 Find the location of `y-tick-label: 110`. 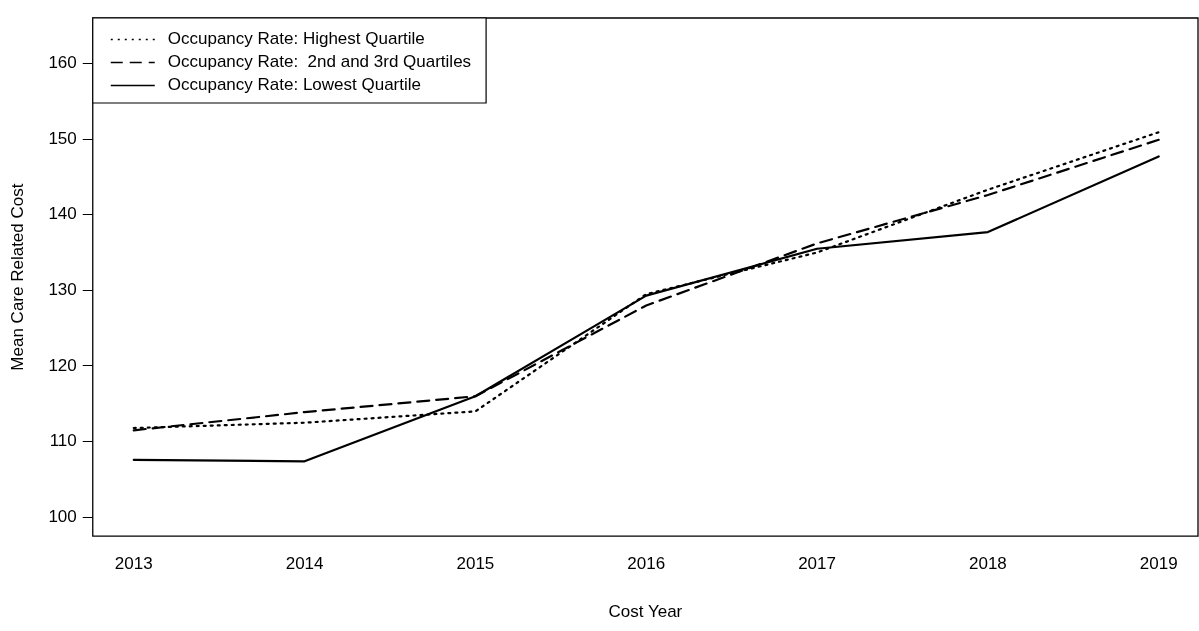

y-tick-label: 110 is located at coordinates (63, 441).